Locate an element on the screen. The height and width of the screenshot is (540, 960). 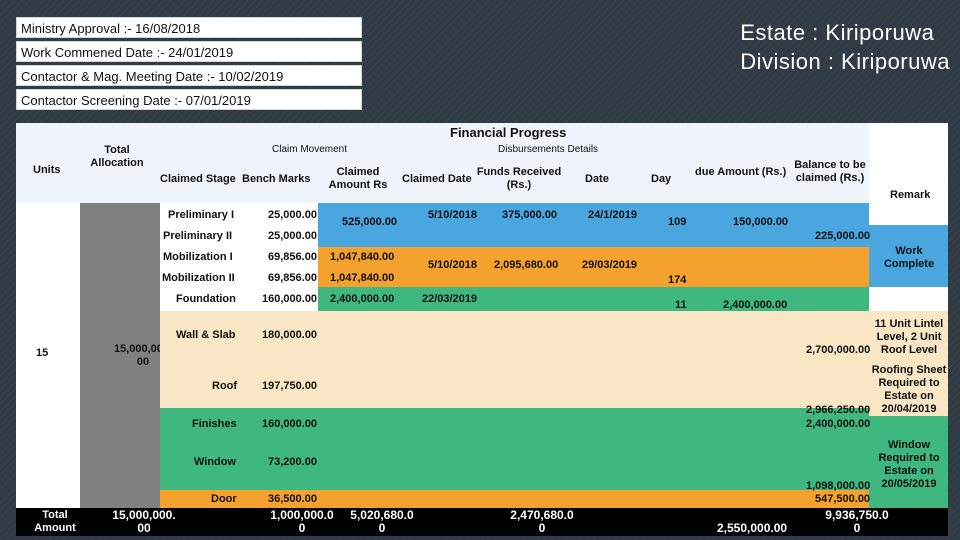
remark-row1 is located at coordinates (908, 214).